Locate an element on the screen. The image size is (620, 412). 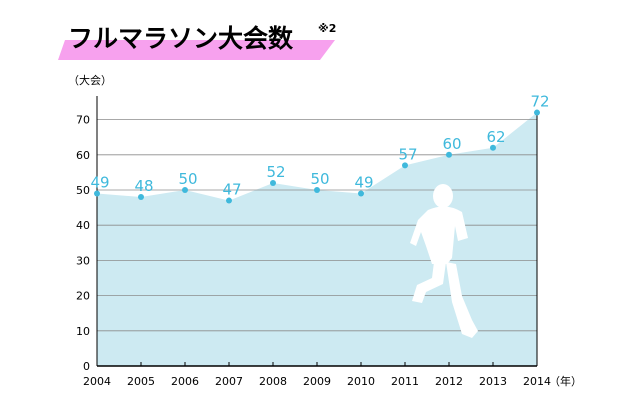
y-tick-label: 10 is located at coordinates (83, 331).